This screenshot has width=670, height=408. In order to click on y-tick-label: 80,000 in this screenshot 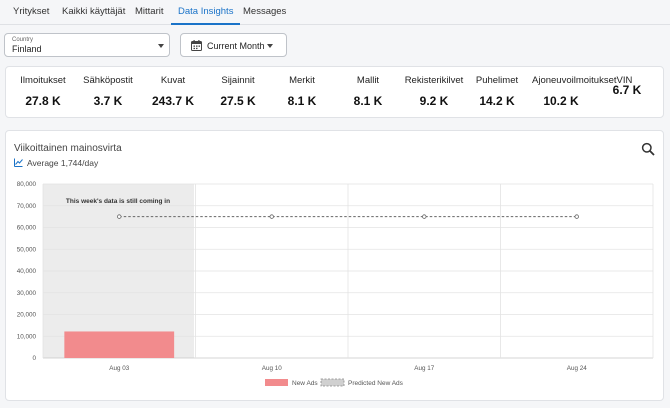, I will do `click(27, 184)`.